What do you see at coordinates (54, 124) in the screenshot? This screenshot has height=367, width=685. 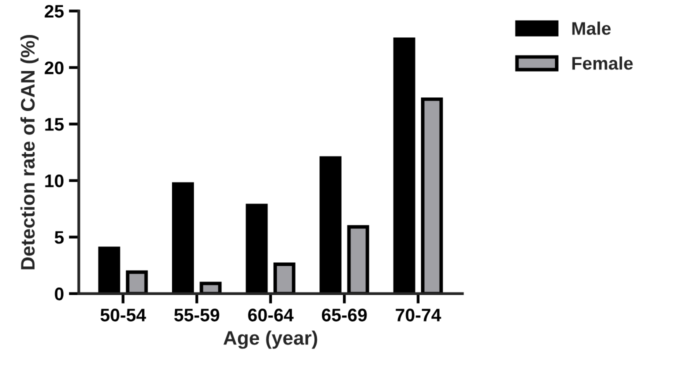 I see `y-tick-label: 15` at bounding box center [54, 124].